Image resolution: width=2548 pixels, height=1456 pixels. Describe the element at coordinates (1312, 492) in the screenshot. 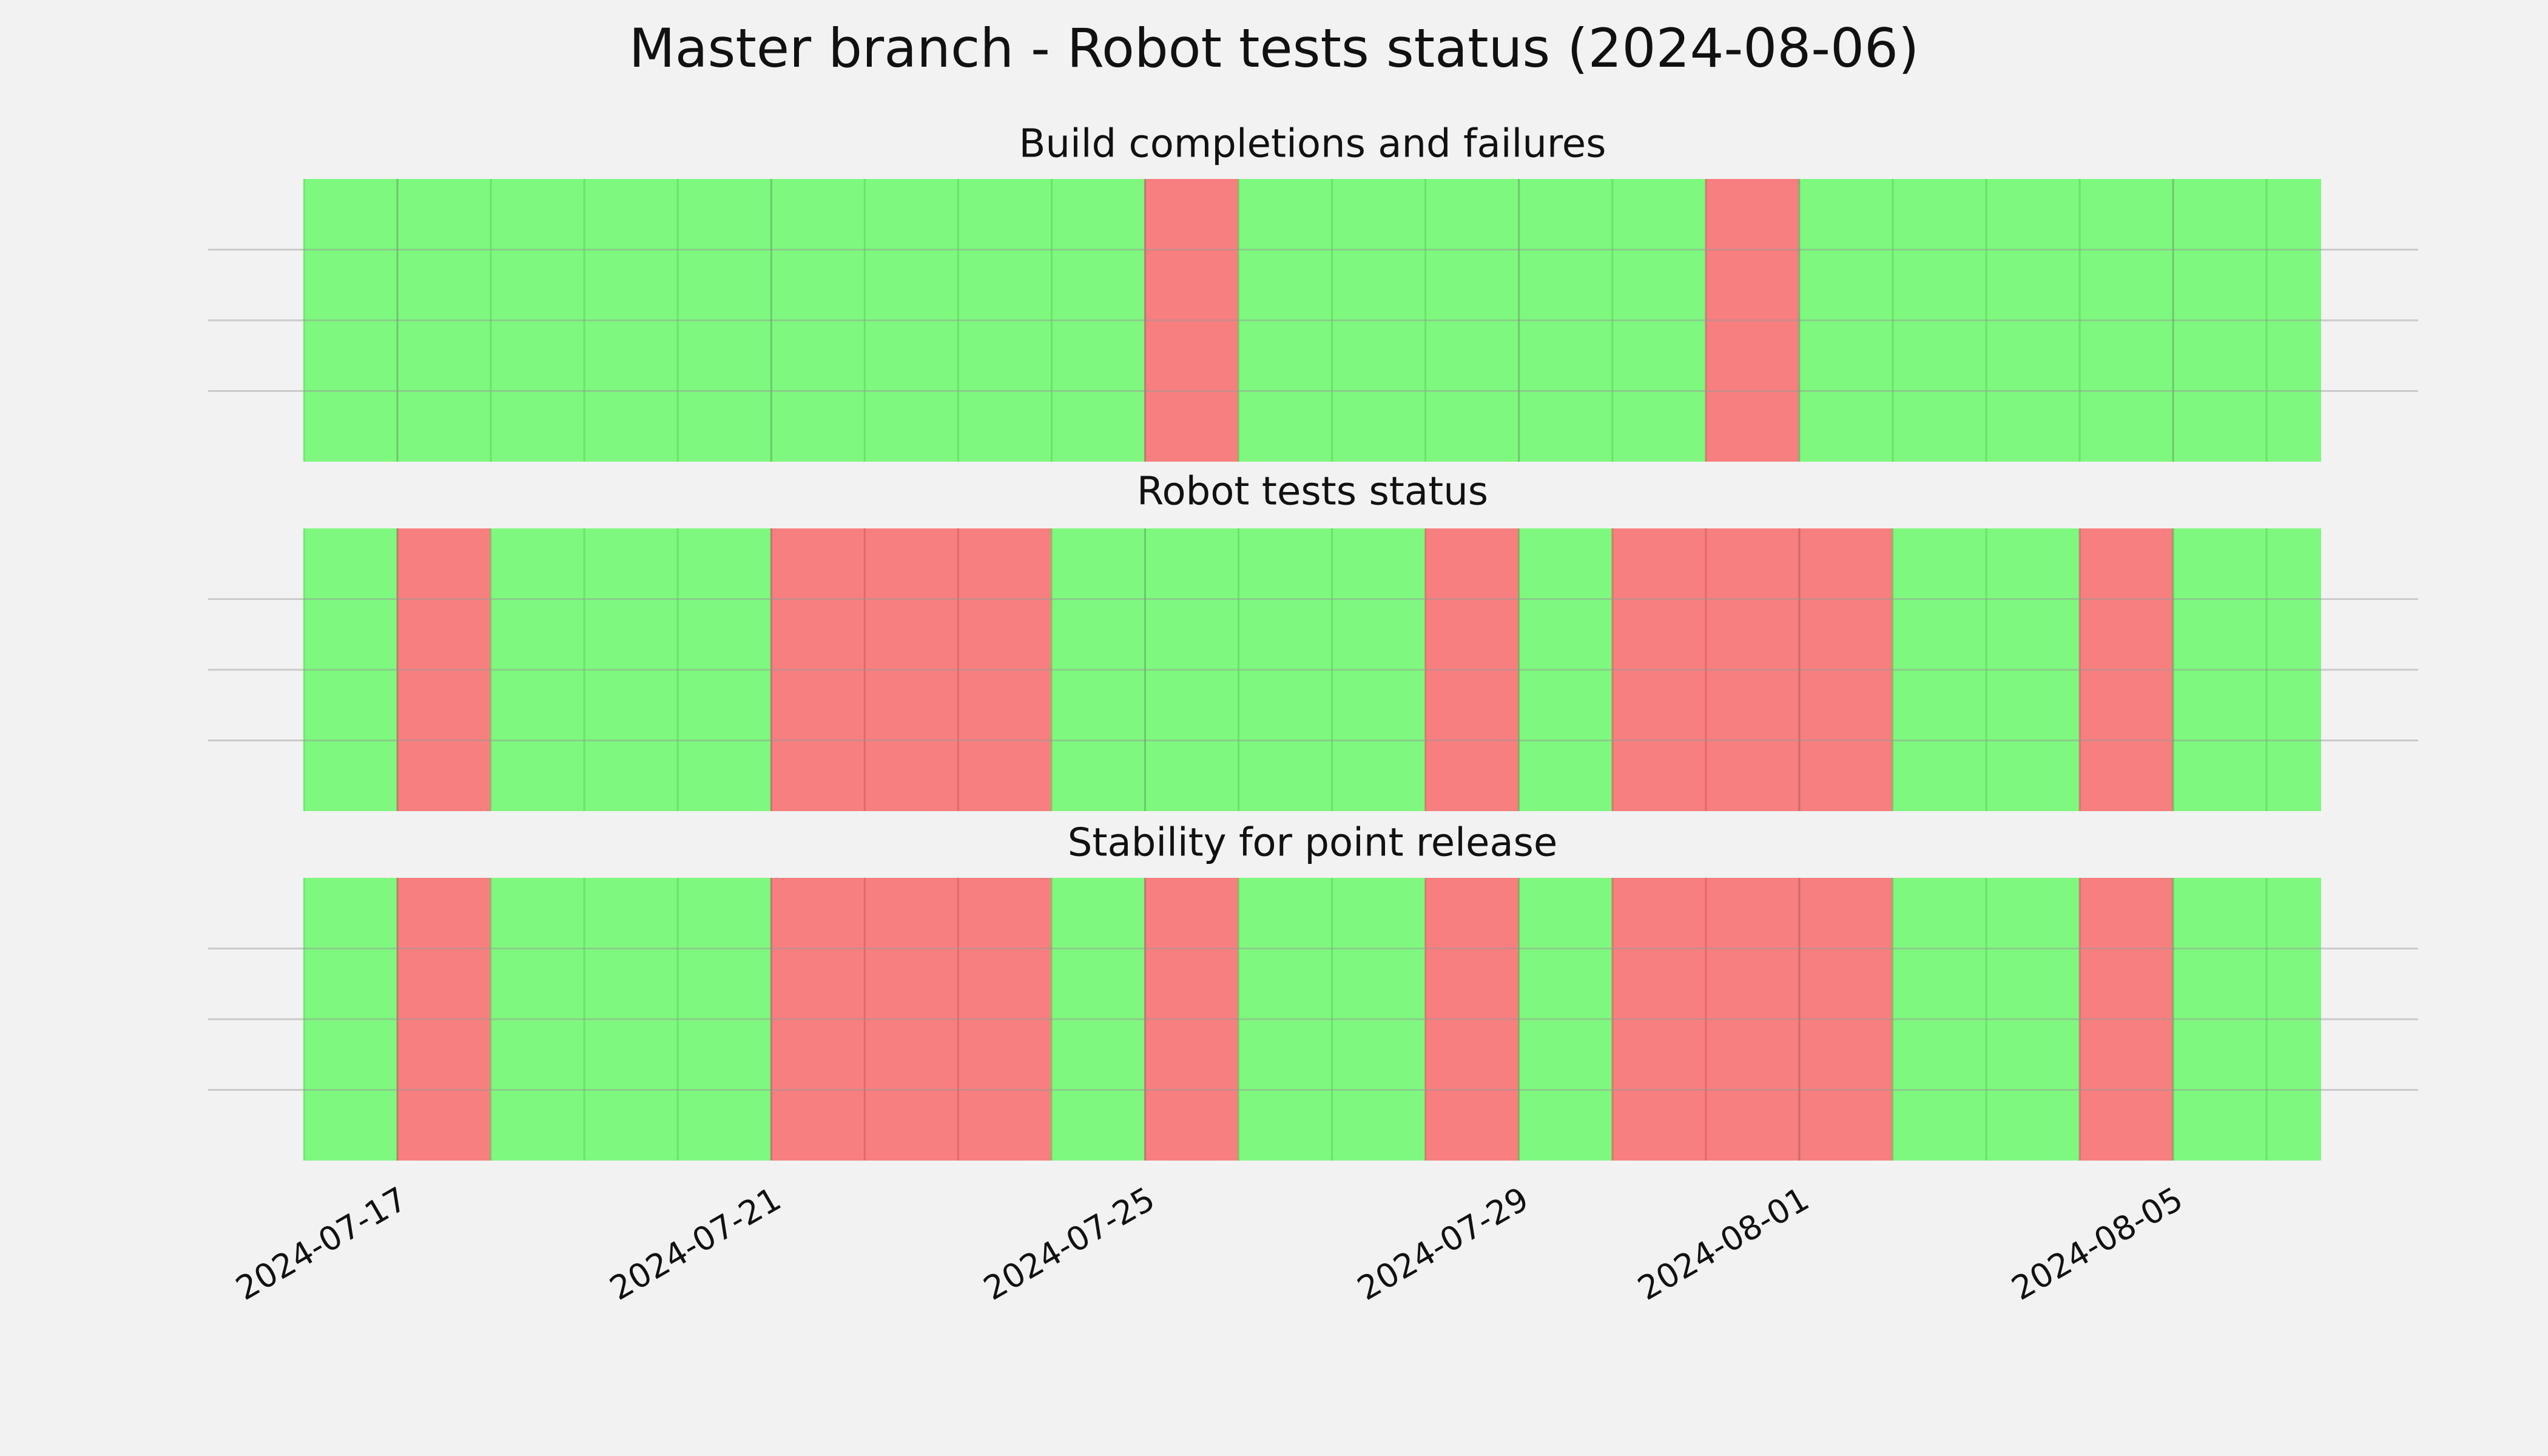

I see `panel-title: Robot tests status` at that location.